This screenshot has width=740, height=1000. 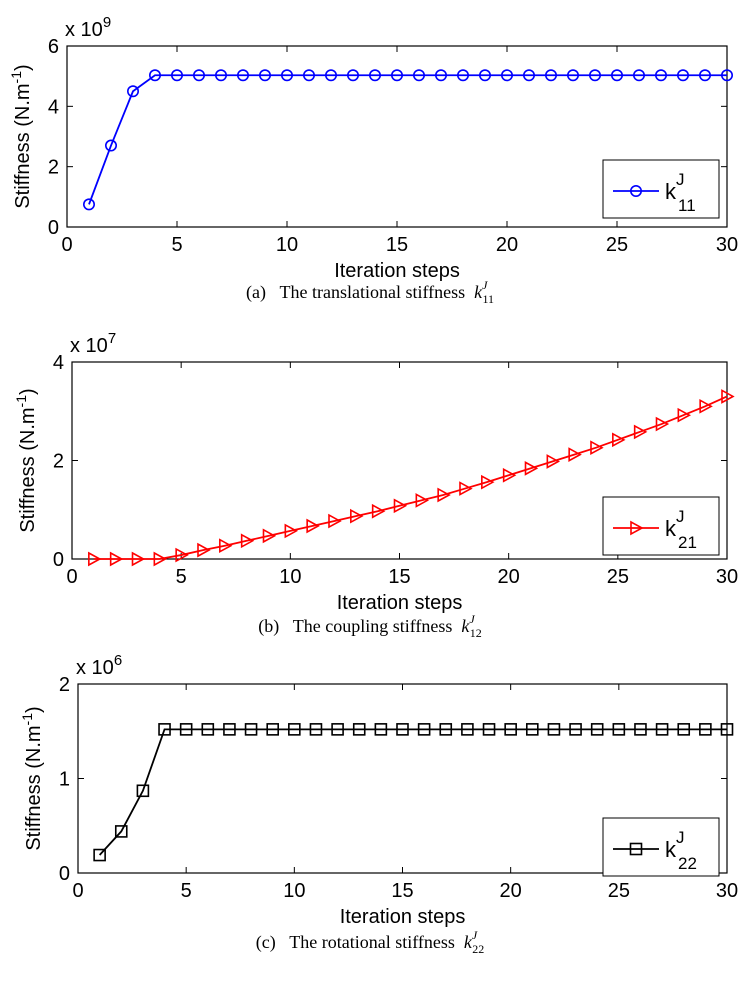 What do you see at coordinates (681, 850) in the screenshot?
I see `legend-label: kJ 22` at bounding box center [681, 850].